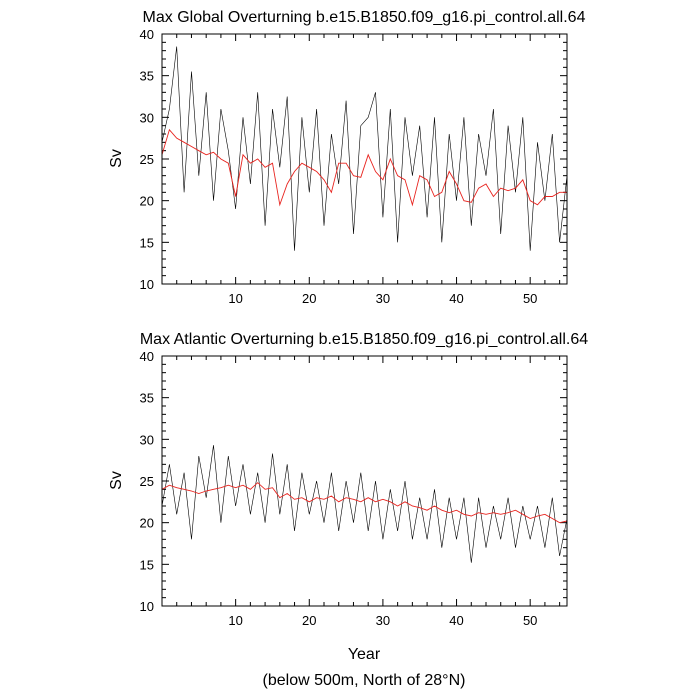  Describe the element at coordinates (364, 680) in the screenshot. I see `footnote: (below 500m, North of 28°N)` at that location.